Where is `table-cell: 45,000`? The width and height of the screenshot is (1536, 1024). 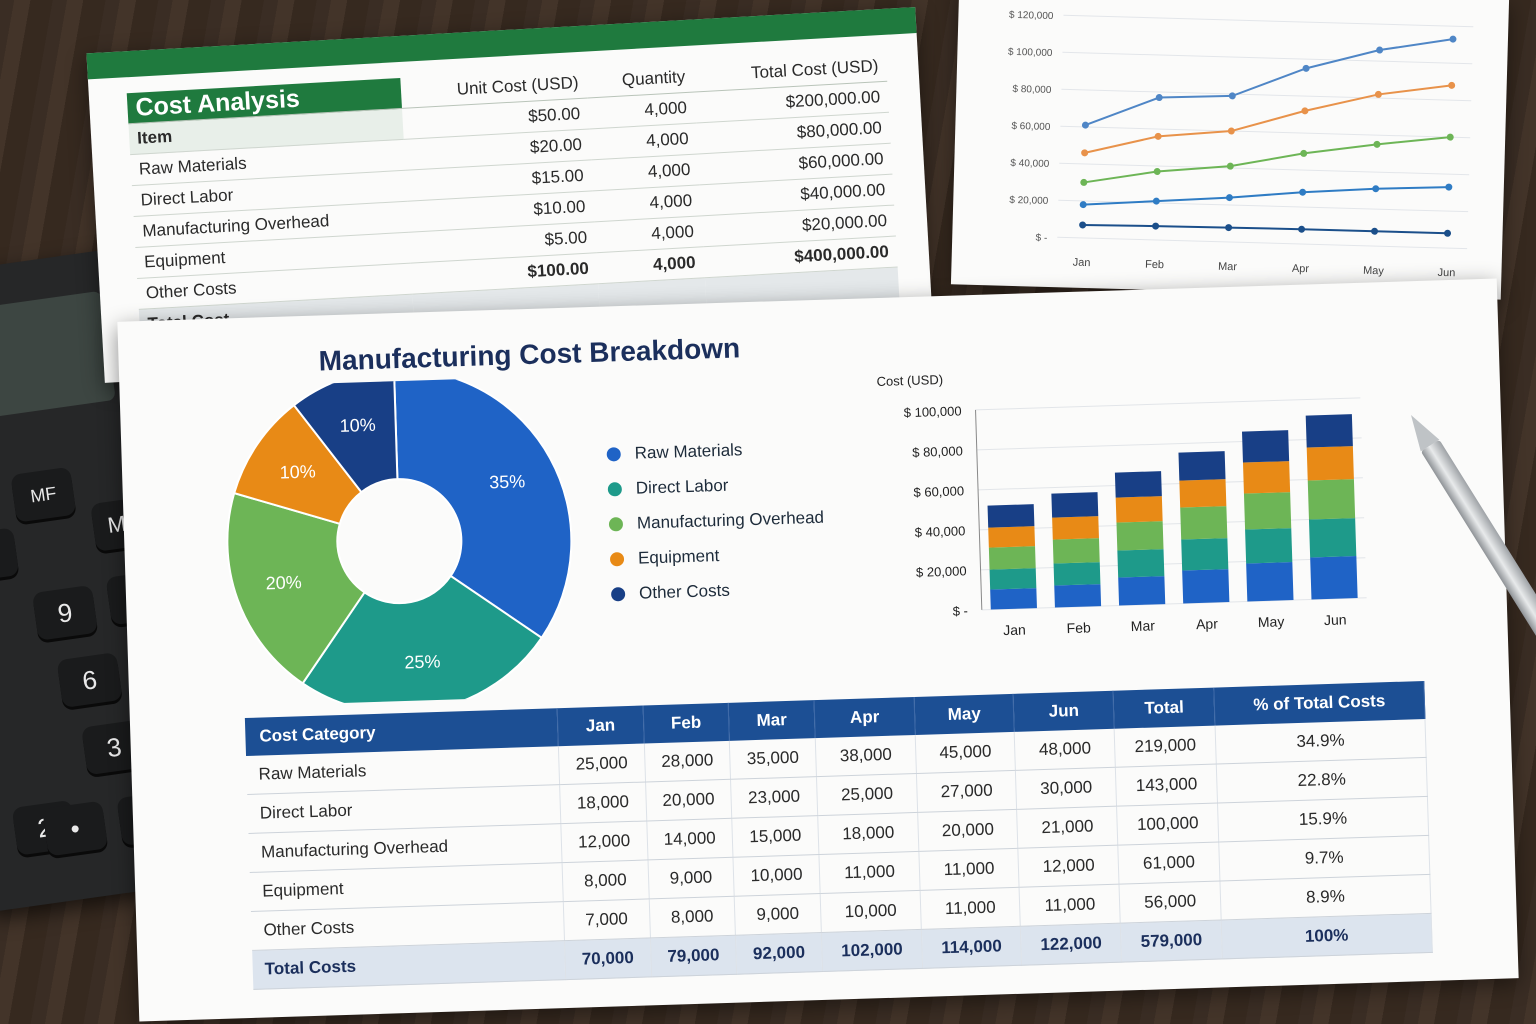 table-cell: 45,000 is located at coordinates (965, 752).